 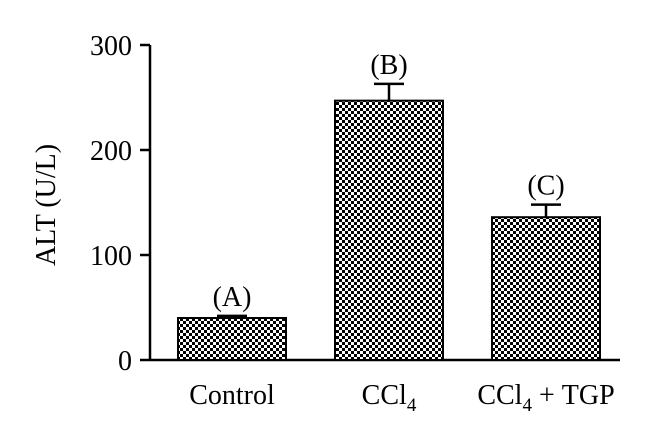 I want to click on x-tick-label-suffix: + TGP, so click(x=573, y=395).